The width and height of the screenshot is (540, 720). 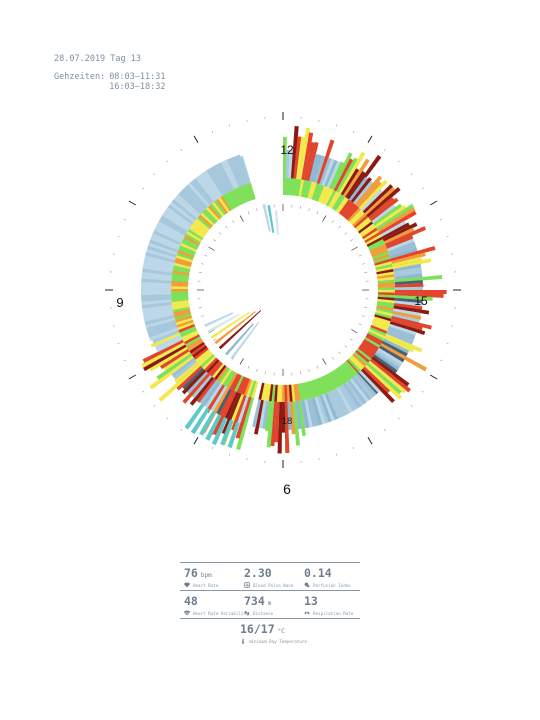 What do you see at coordinates (257, 629) in the screenshot?
I see `stat-value: 16/17` at bounding box center [257, 629].